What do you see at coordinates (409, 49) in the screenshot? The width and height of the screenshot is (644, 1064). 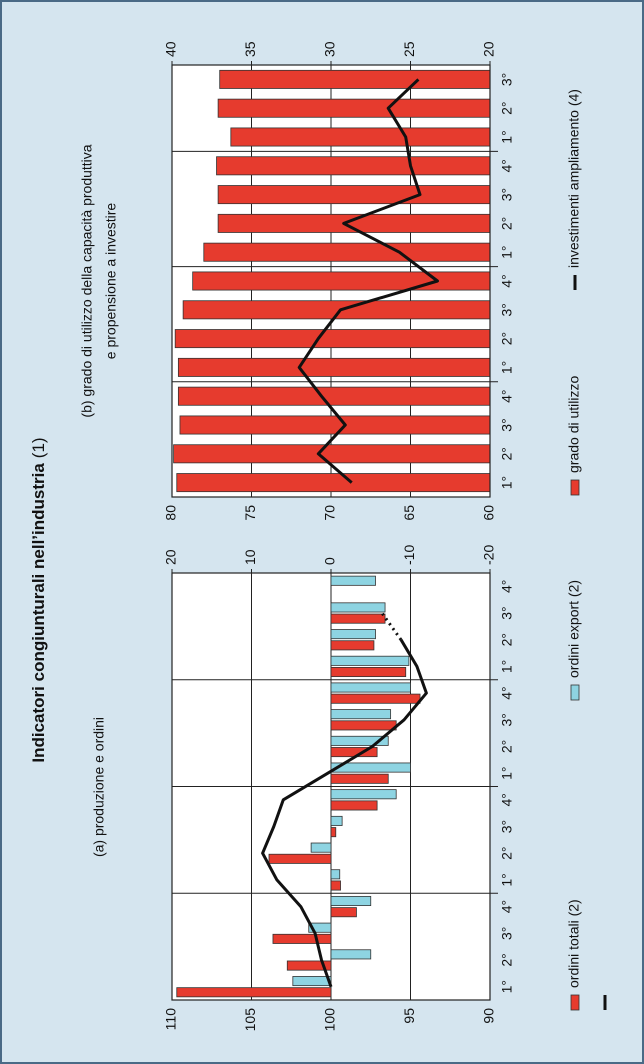 I see `y2-tick-label: 25` at bounding box center [409, 49].